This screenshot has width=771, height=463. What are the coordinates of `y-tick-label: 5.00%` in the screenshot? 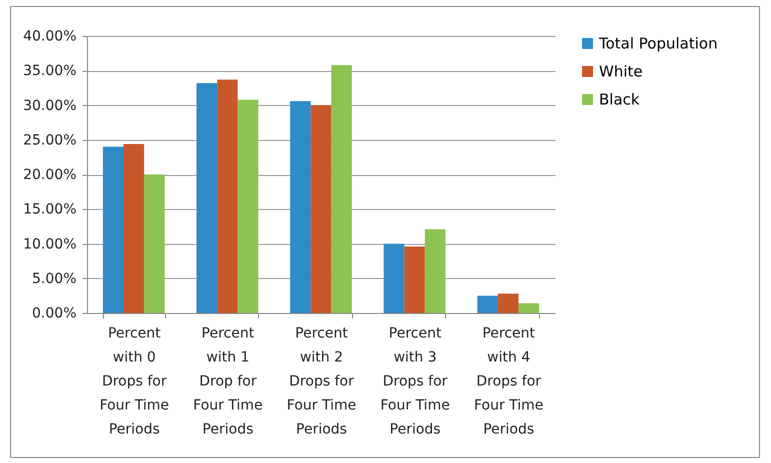 It's located at (54, 278).